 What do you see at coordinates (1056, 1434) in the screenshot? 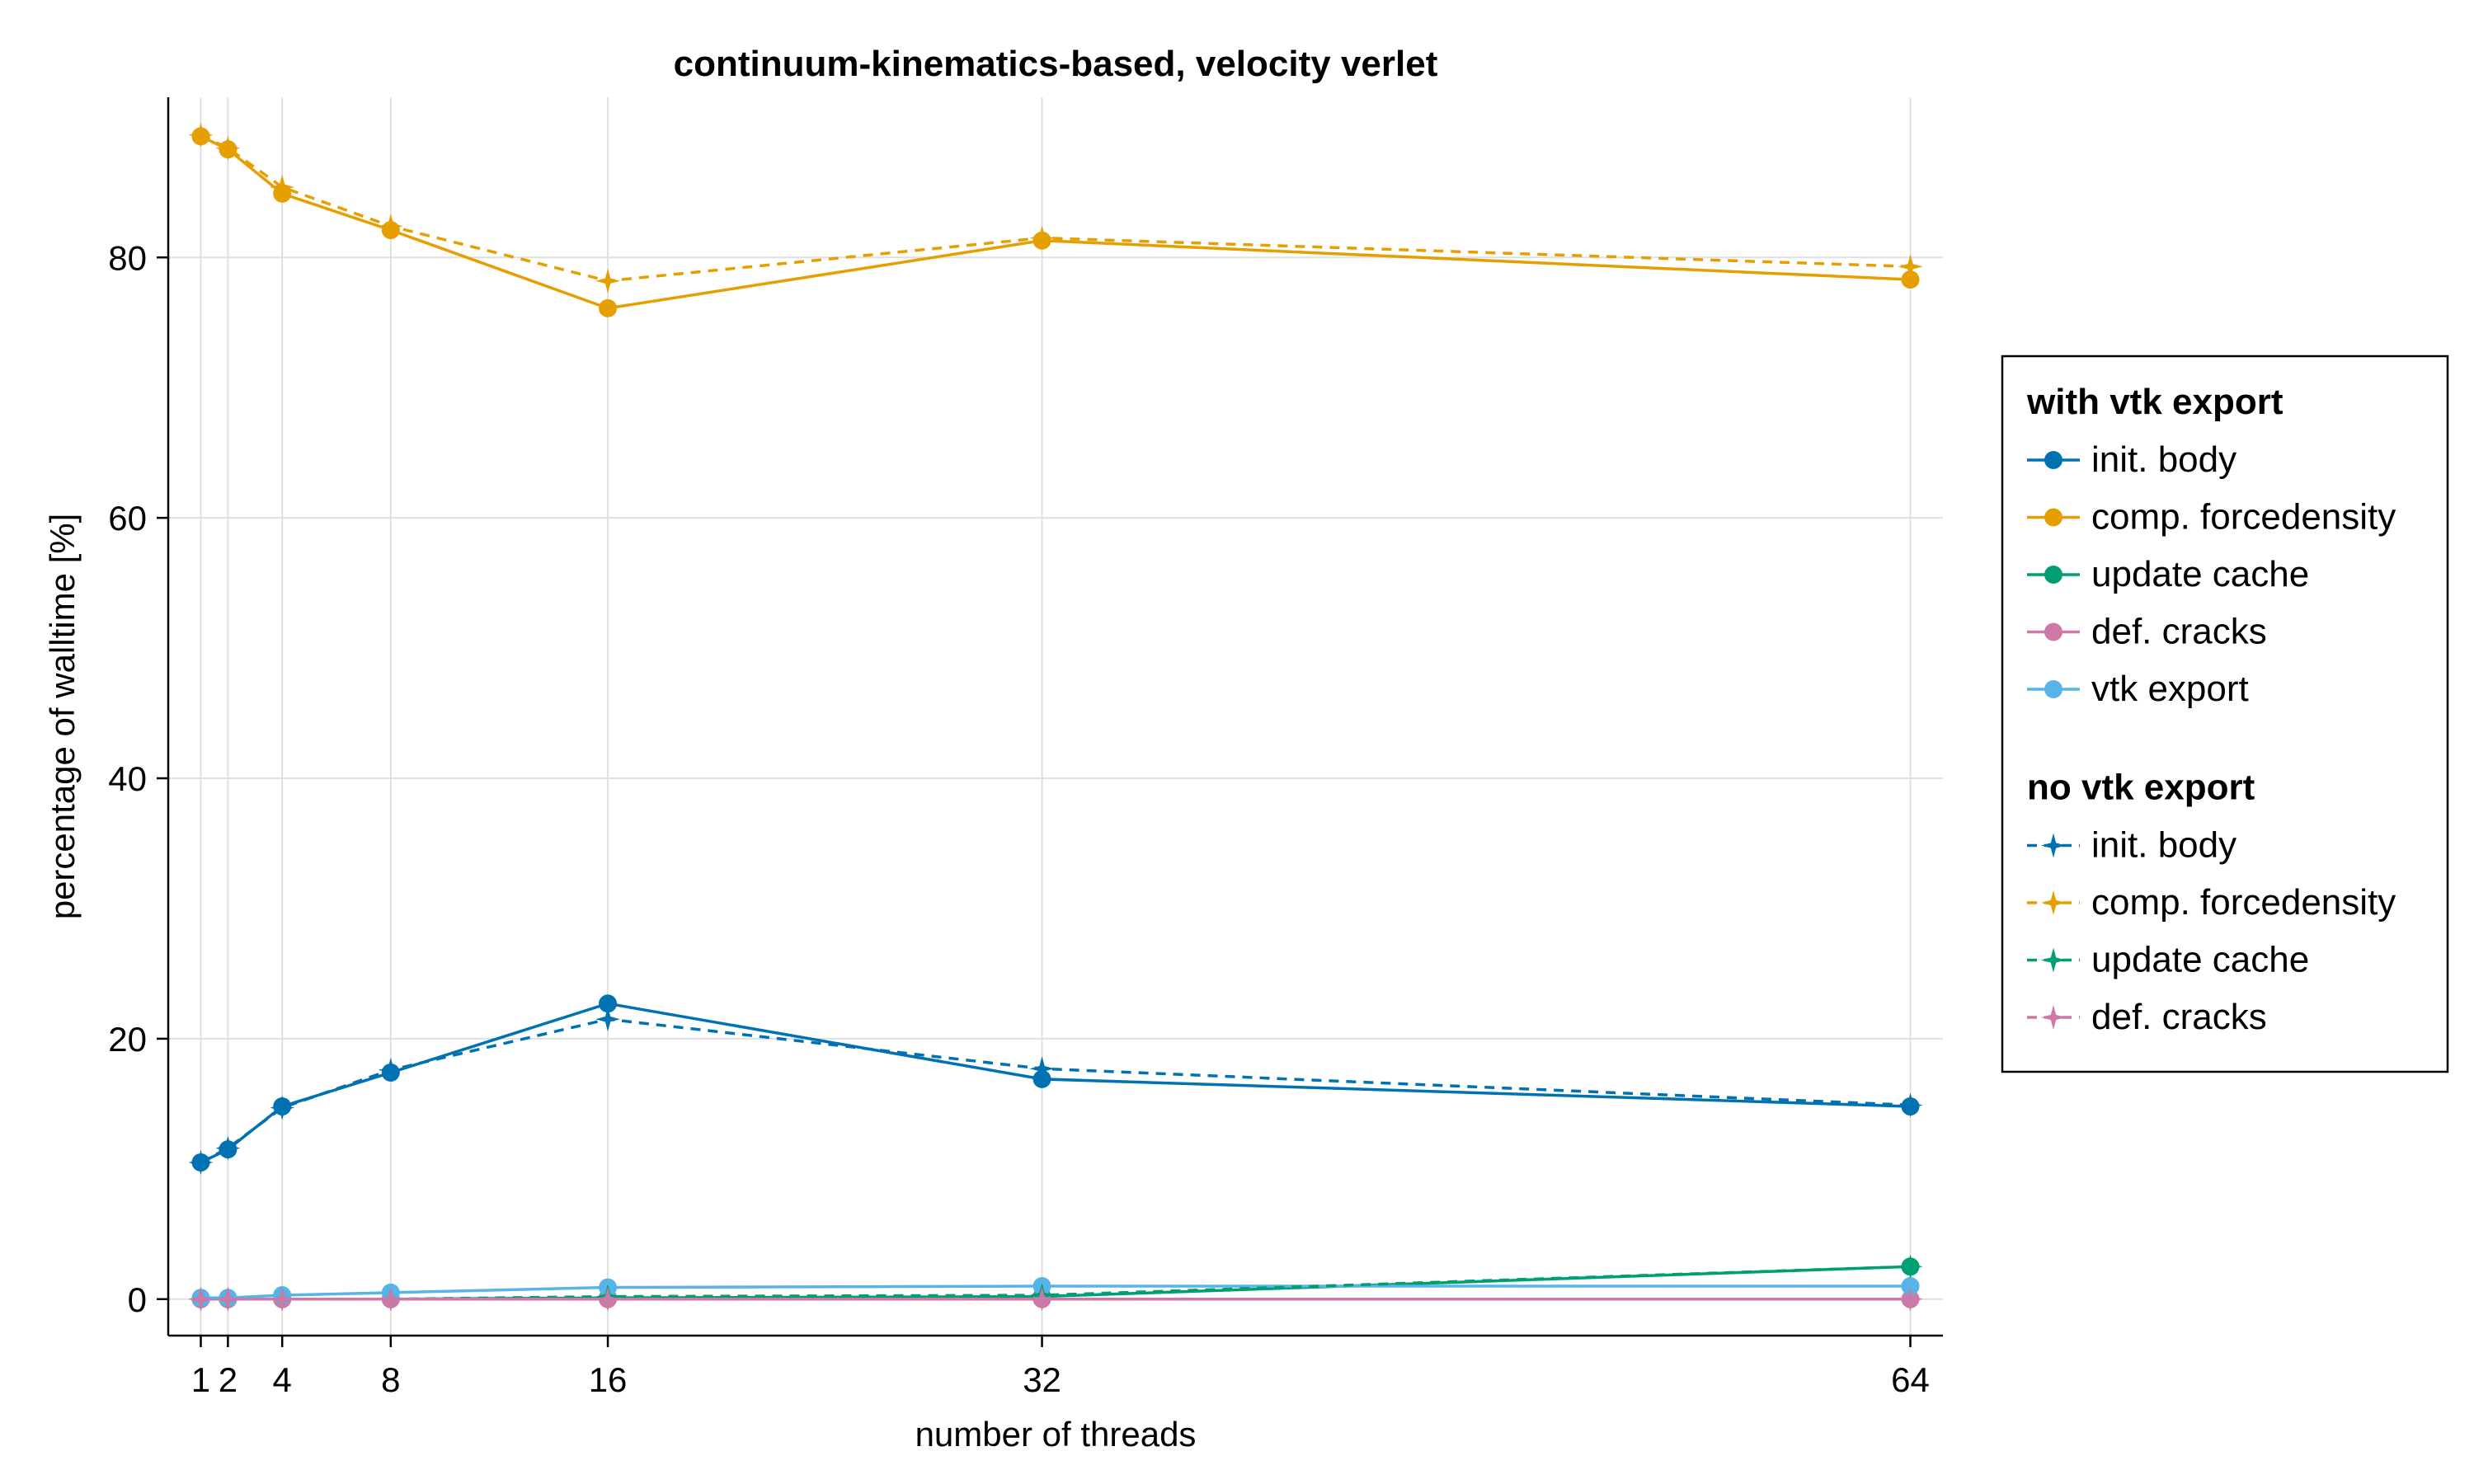
I see `x-axis-label: number of threads` at bounding box center [1056, 1434].